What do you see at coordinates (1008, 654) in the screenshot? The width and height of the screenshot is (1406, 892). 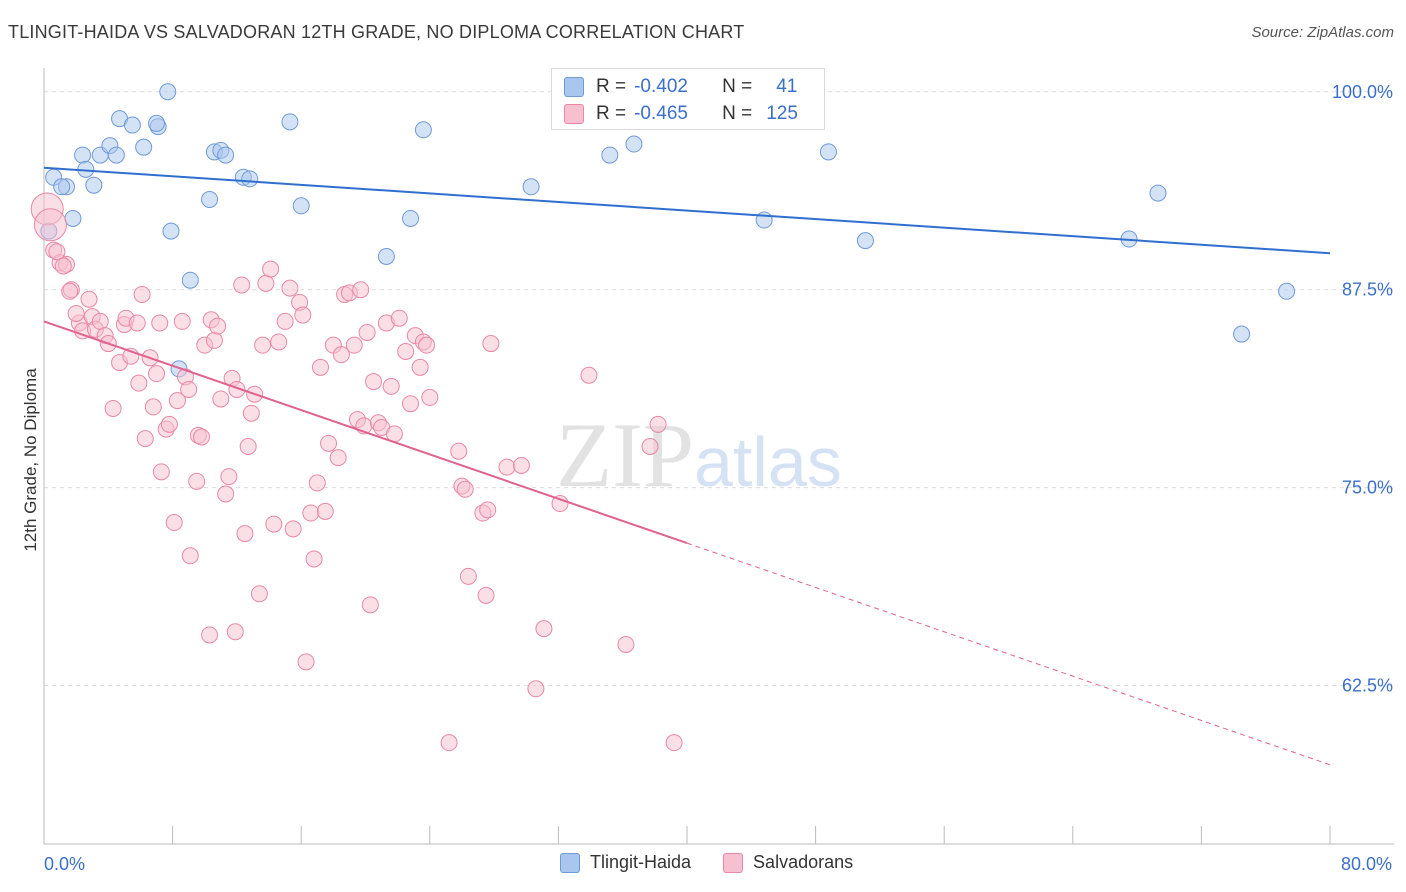 I see `salvadoran-trend-line-extension` at bounding box center [1008, 654].